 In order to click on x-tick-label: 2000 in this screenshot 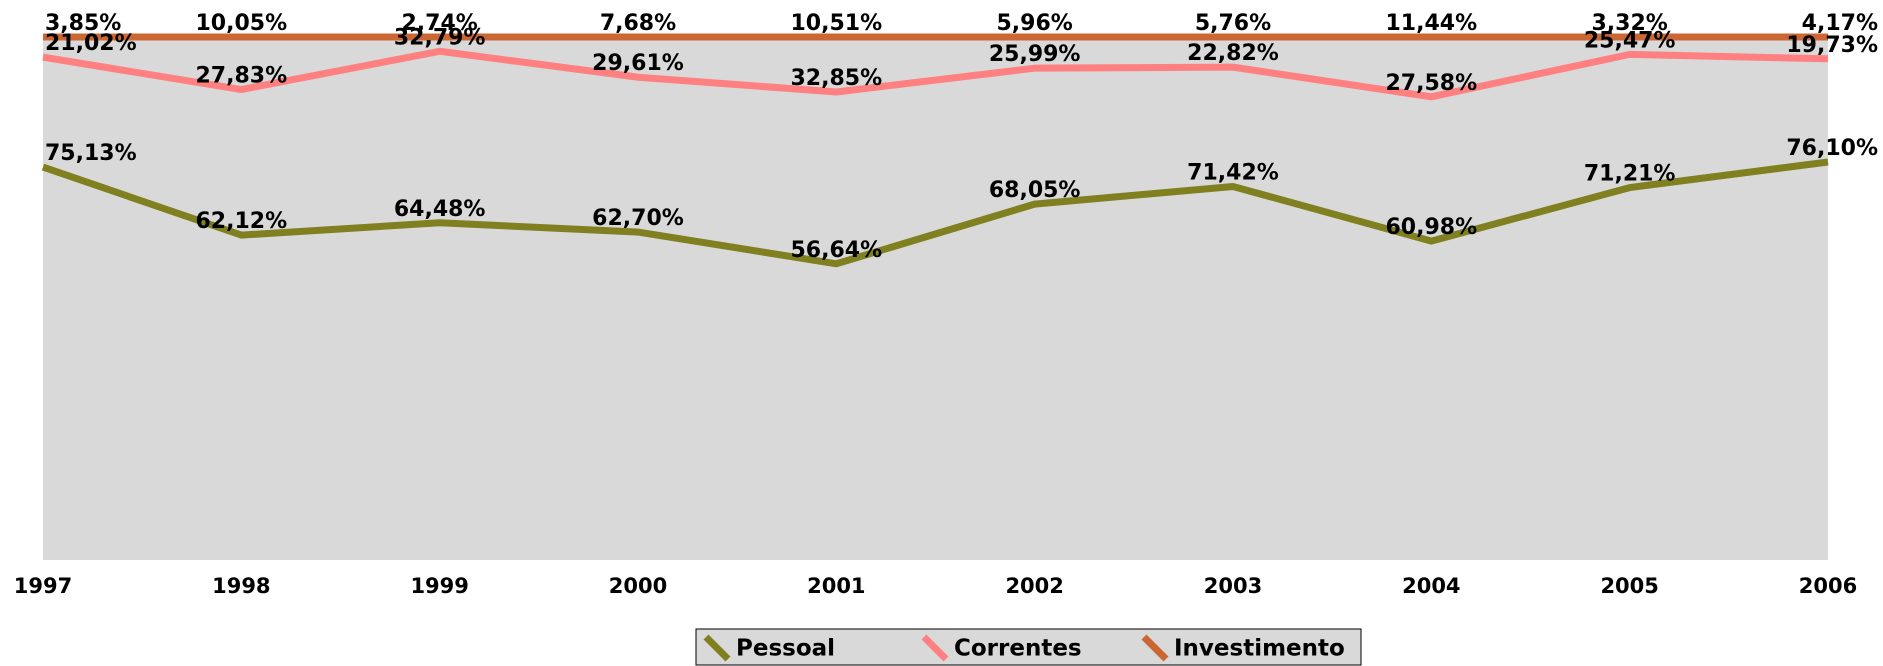, I will do `click(638, 586)`.